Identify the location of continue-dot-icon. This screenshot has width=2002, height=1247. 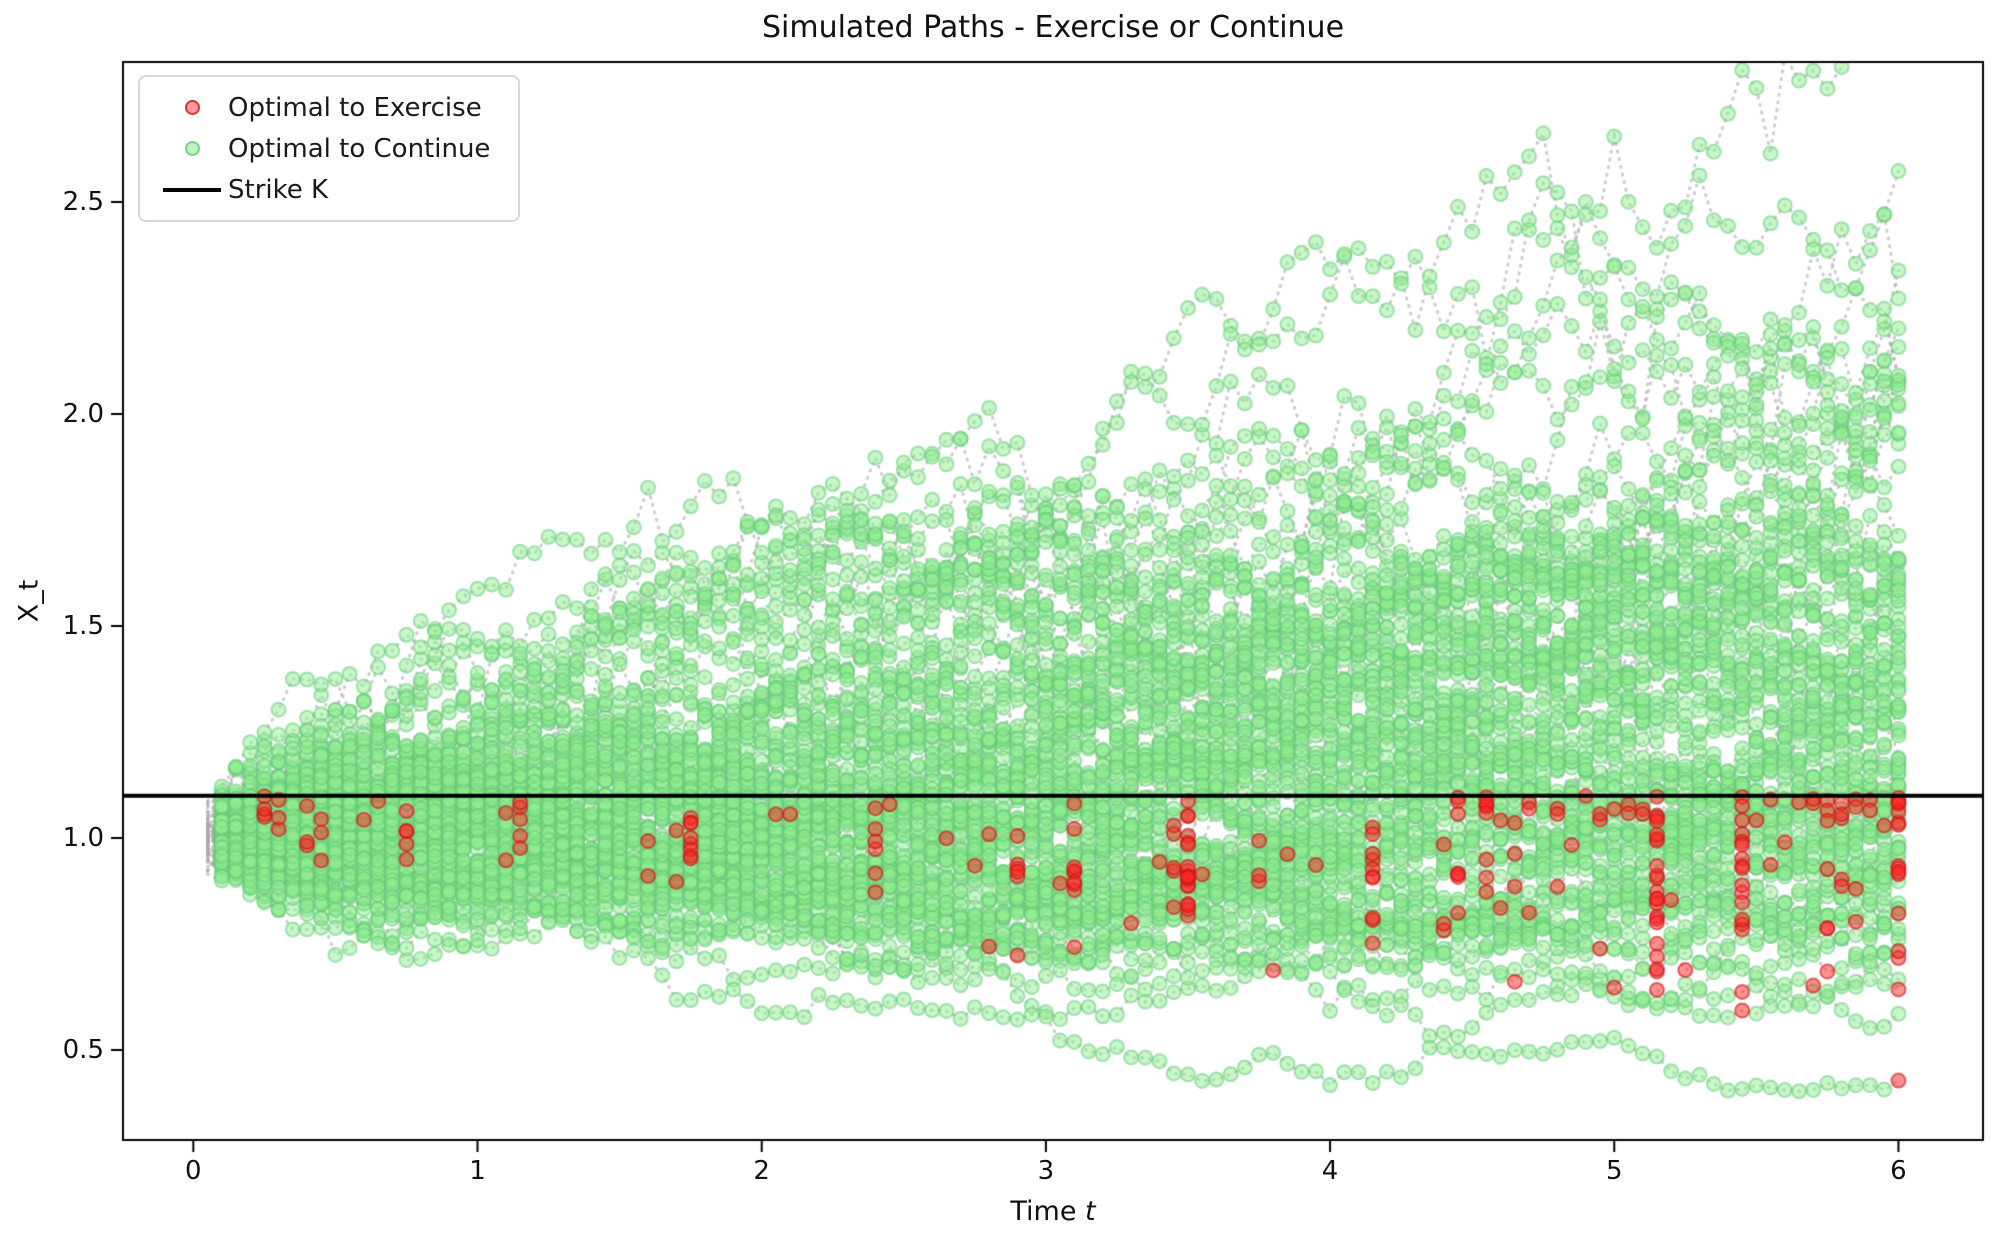
(192, 148).